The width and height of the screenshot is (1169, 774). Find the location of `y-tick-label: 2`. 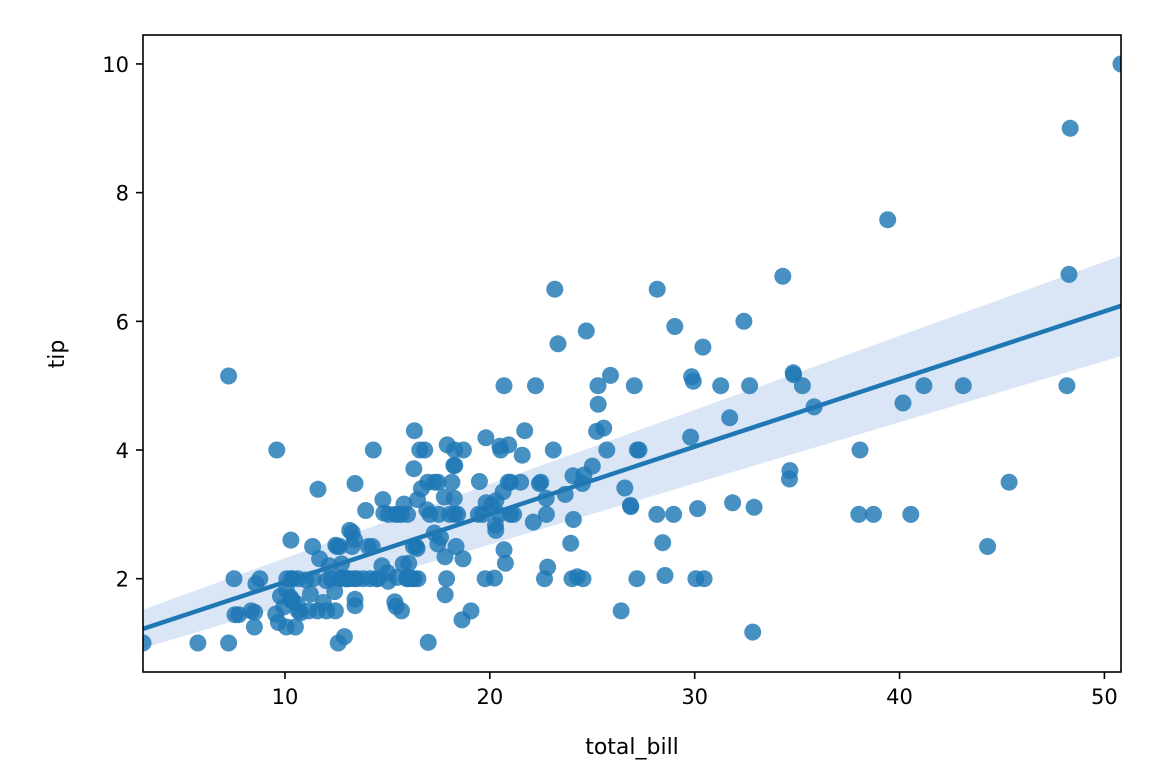

y-tick-label: 2 is located at coordinates (122, 580).